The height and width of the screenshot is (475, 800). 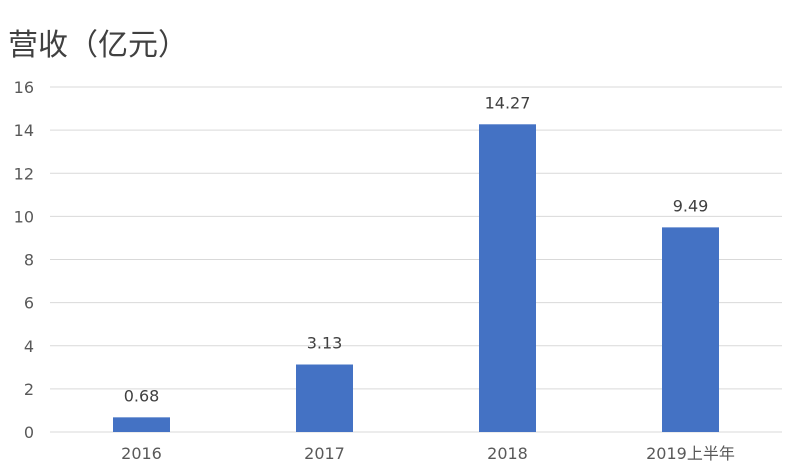 What do you see at coordinates (507, 453) in the screenshot?
I see `x-tick-label: 2018` at bounding box center [507, 453].